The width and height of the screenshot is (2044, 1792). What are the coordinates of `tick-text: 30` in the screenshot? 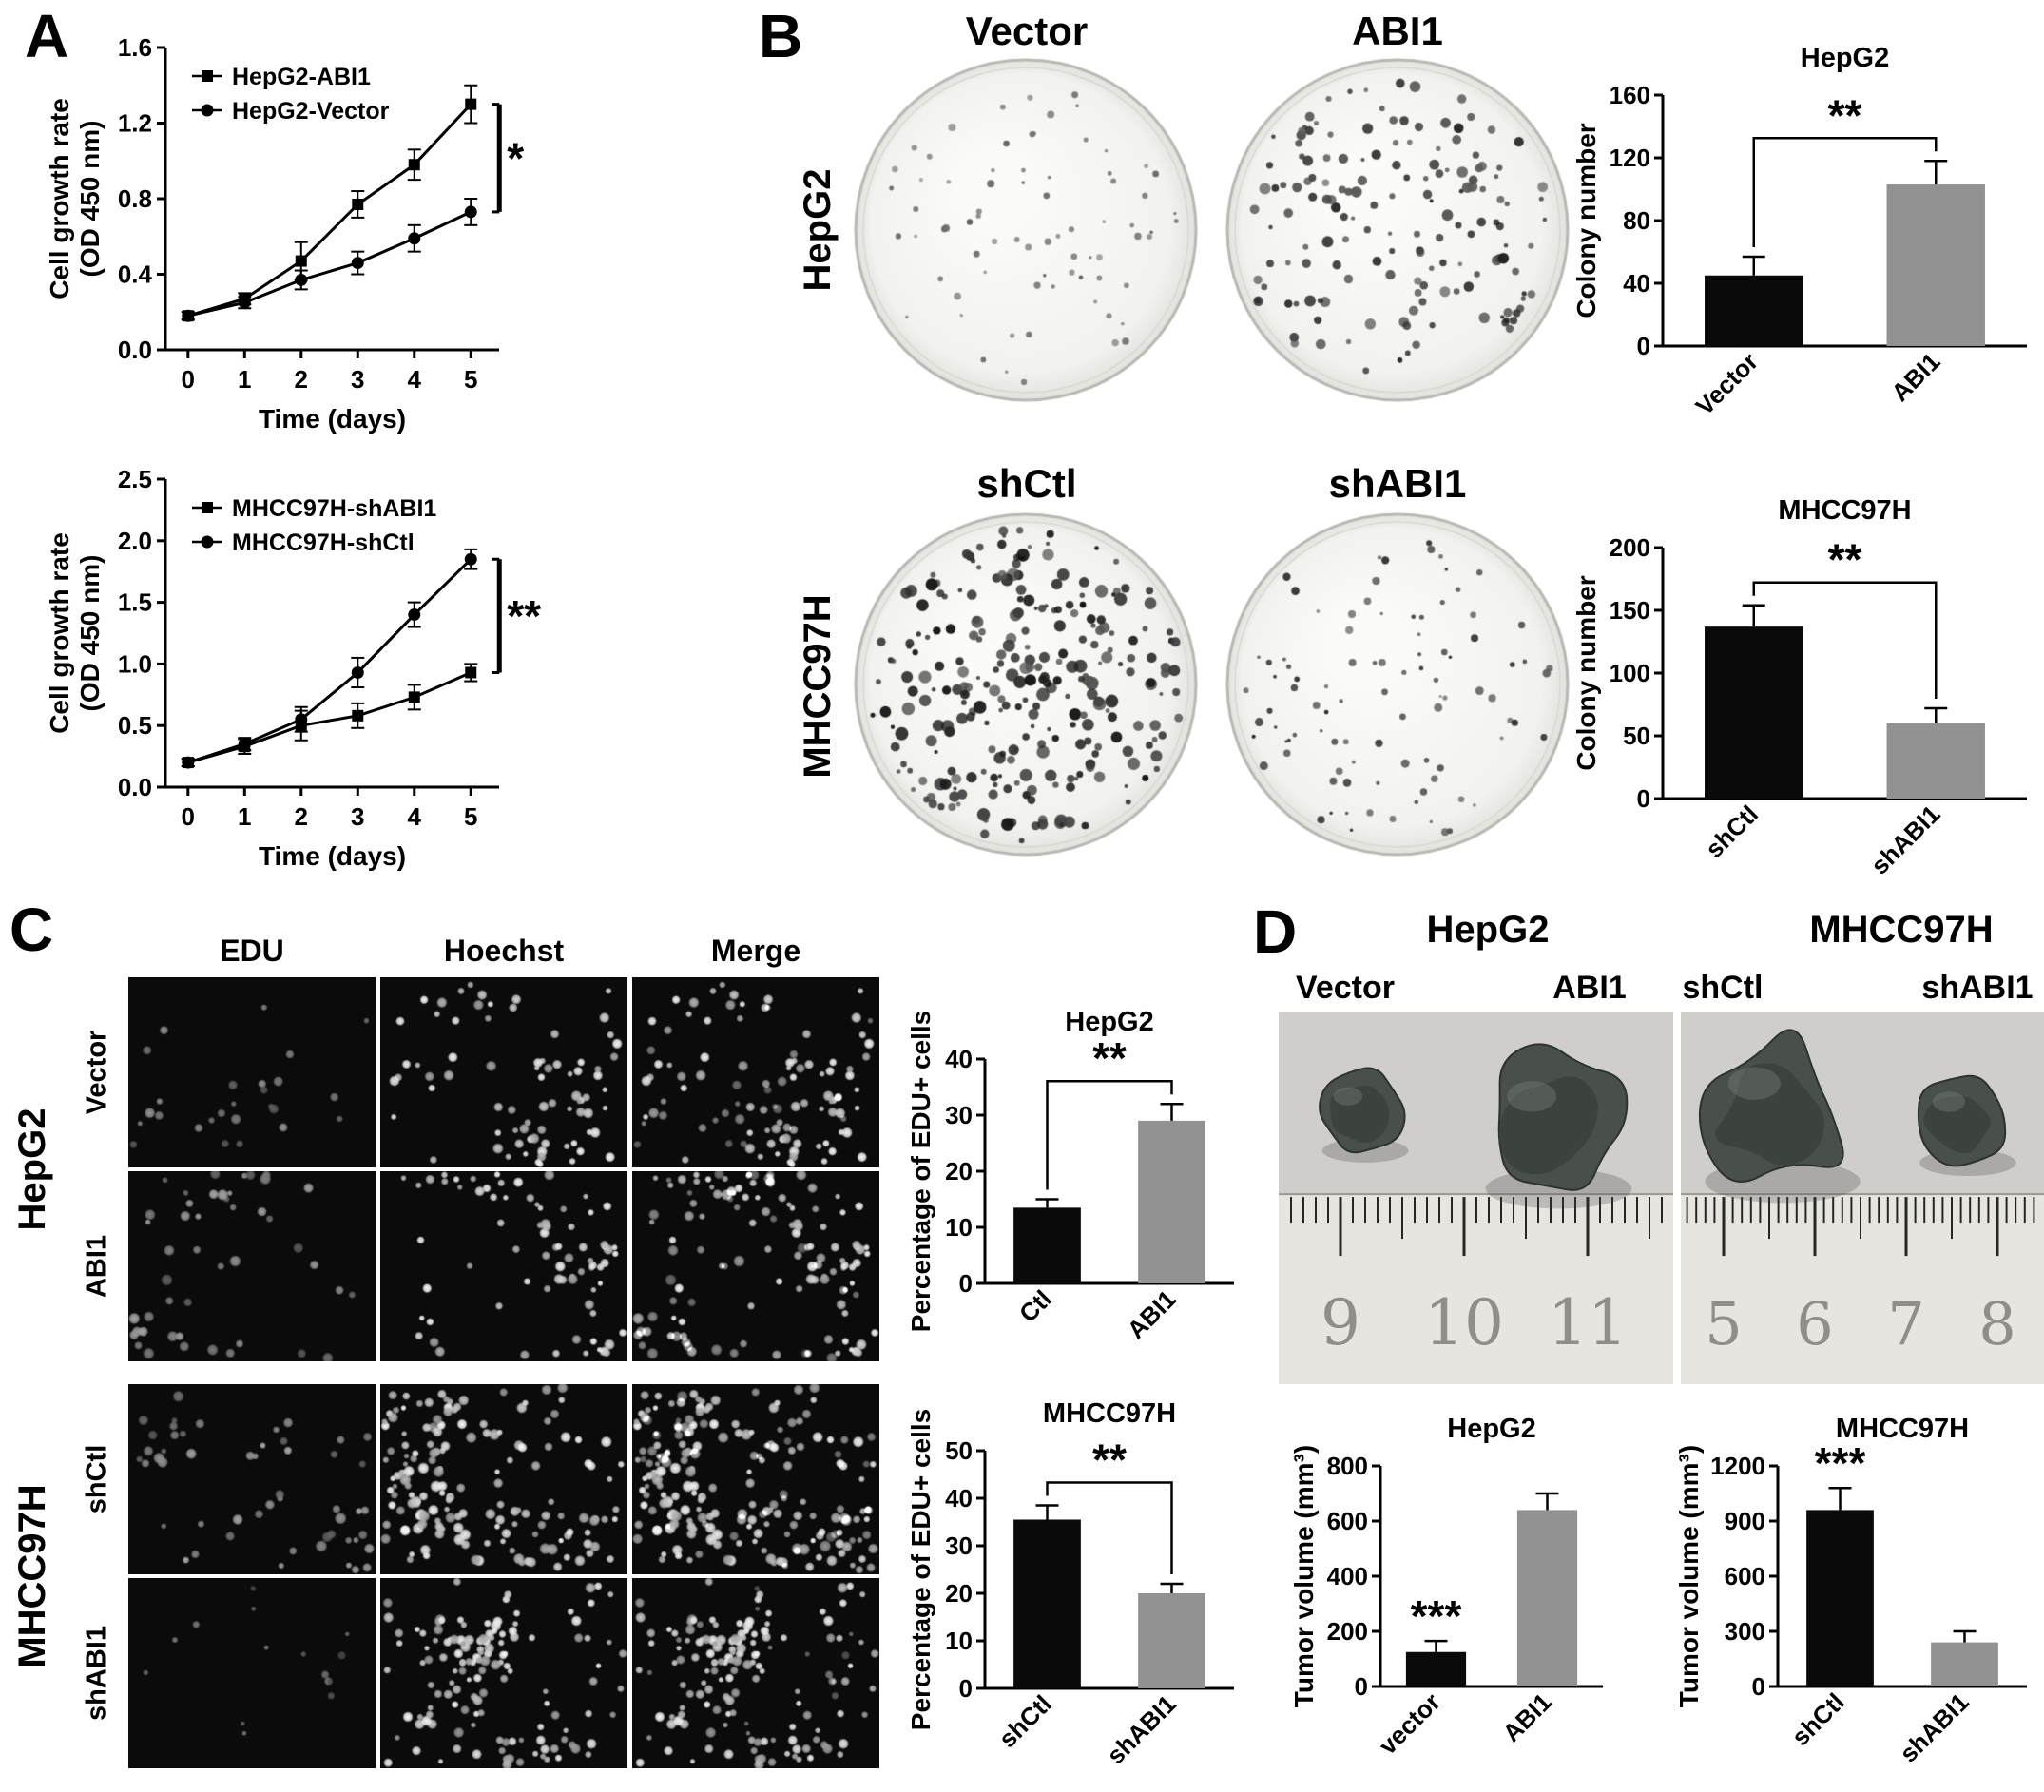 It's located at (959, 1546).